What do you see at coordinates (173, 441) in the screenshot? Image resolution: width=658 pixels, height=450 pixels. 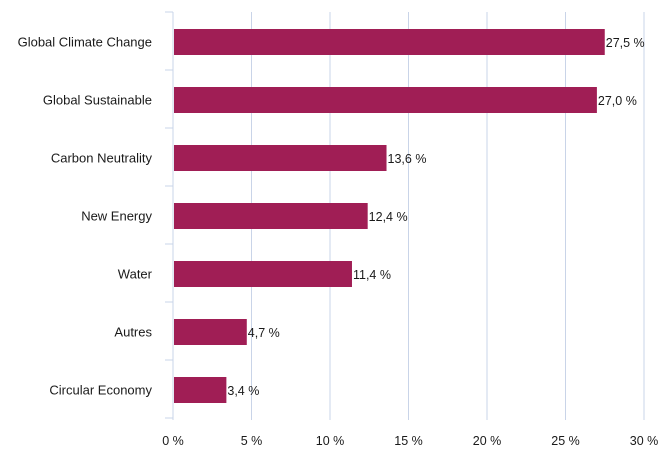 I see `x-tick-label: 0 %` at bounding box center [173, 441].